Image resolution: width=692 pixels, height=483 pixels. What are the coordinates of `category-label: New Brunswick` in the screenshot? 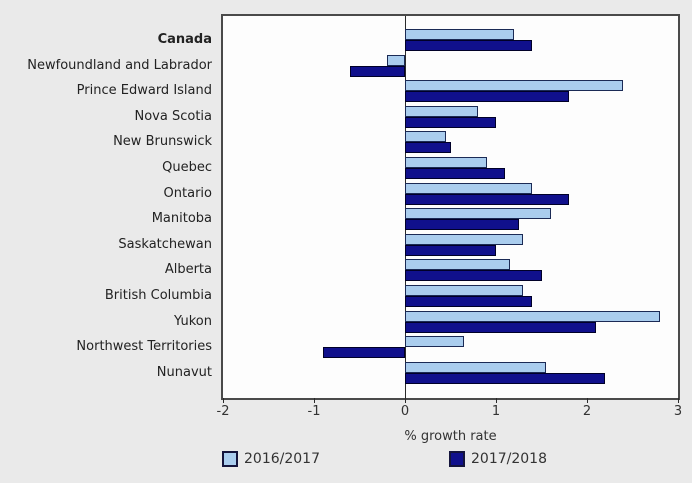 It's located at (162, 142).